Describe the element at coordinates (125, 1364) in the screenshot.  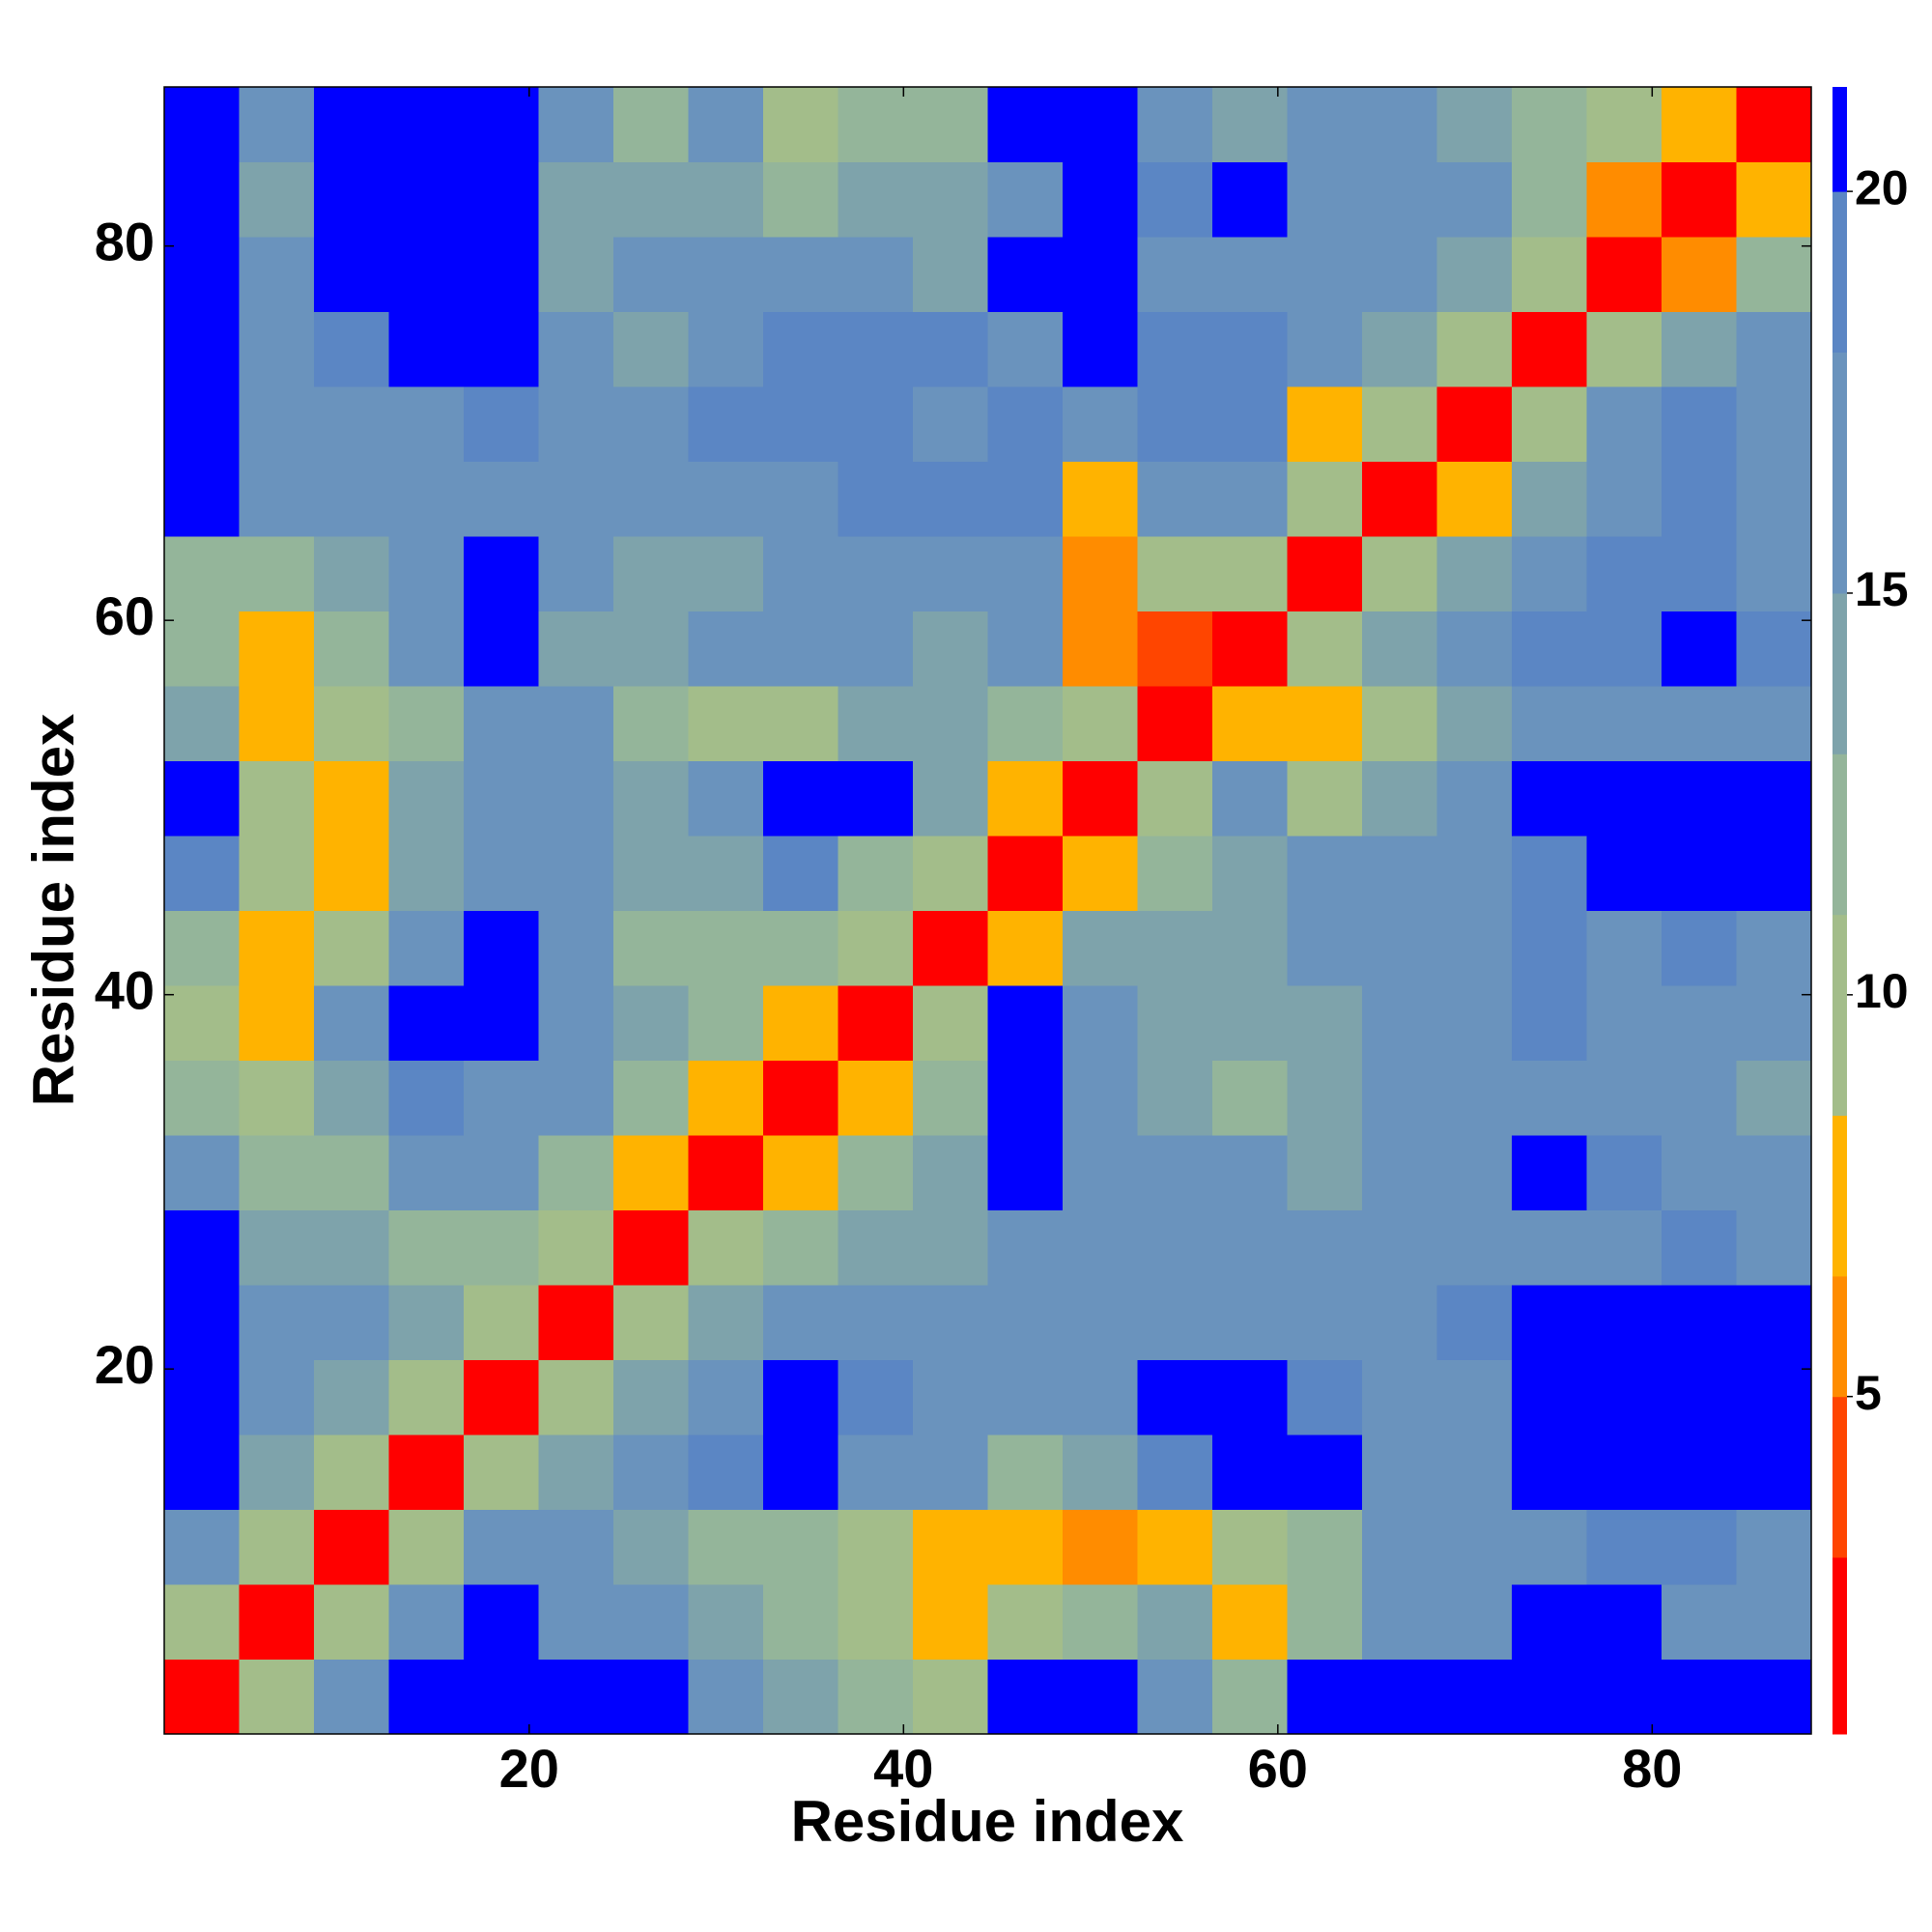
I see `y-tick-label: 20` at that location.